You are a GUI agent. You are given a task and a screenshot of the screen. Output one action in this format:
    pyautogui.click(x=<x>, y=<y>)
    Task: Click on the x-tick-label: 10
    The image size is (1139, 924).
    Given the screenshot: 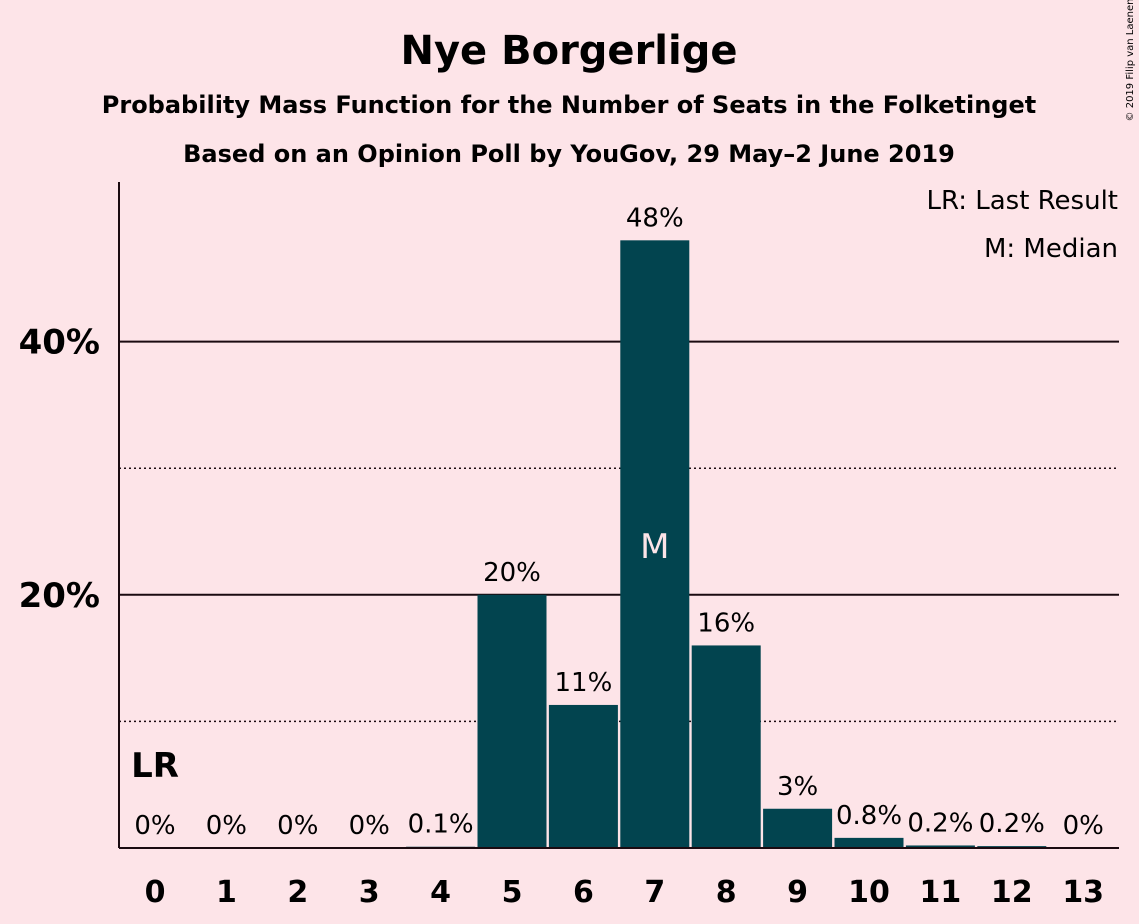 What is the action you would take?
    pyautogui.click(x=869, y=892)
    